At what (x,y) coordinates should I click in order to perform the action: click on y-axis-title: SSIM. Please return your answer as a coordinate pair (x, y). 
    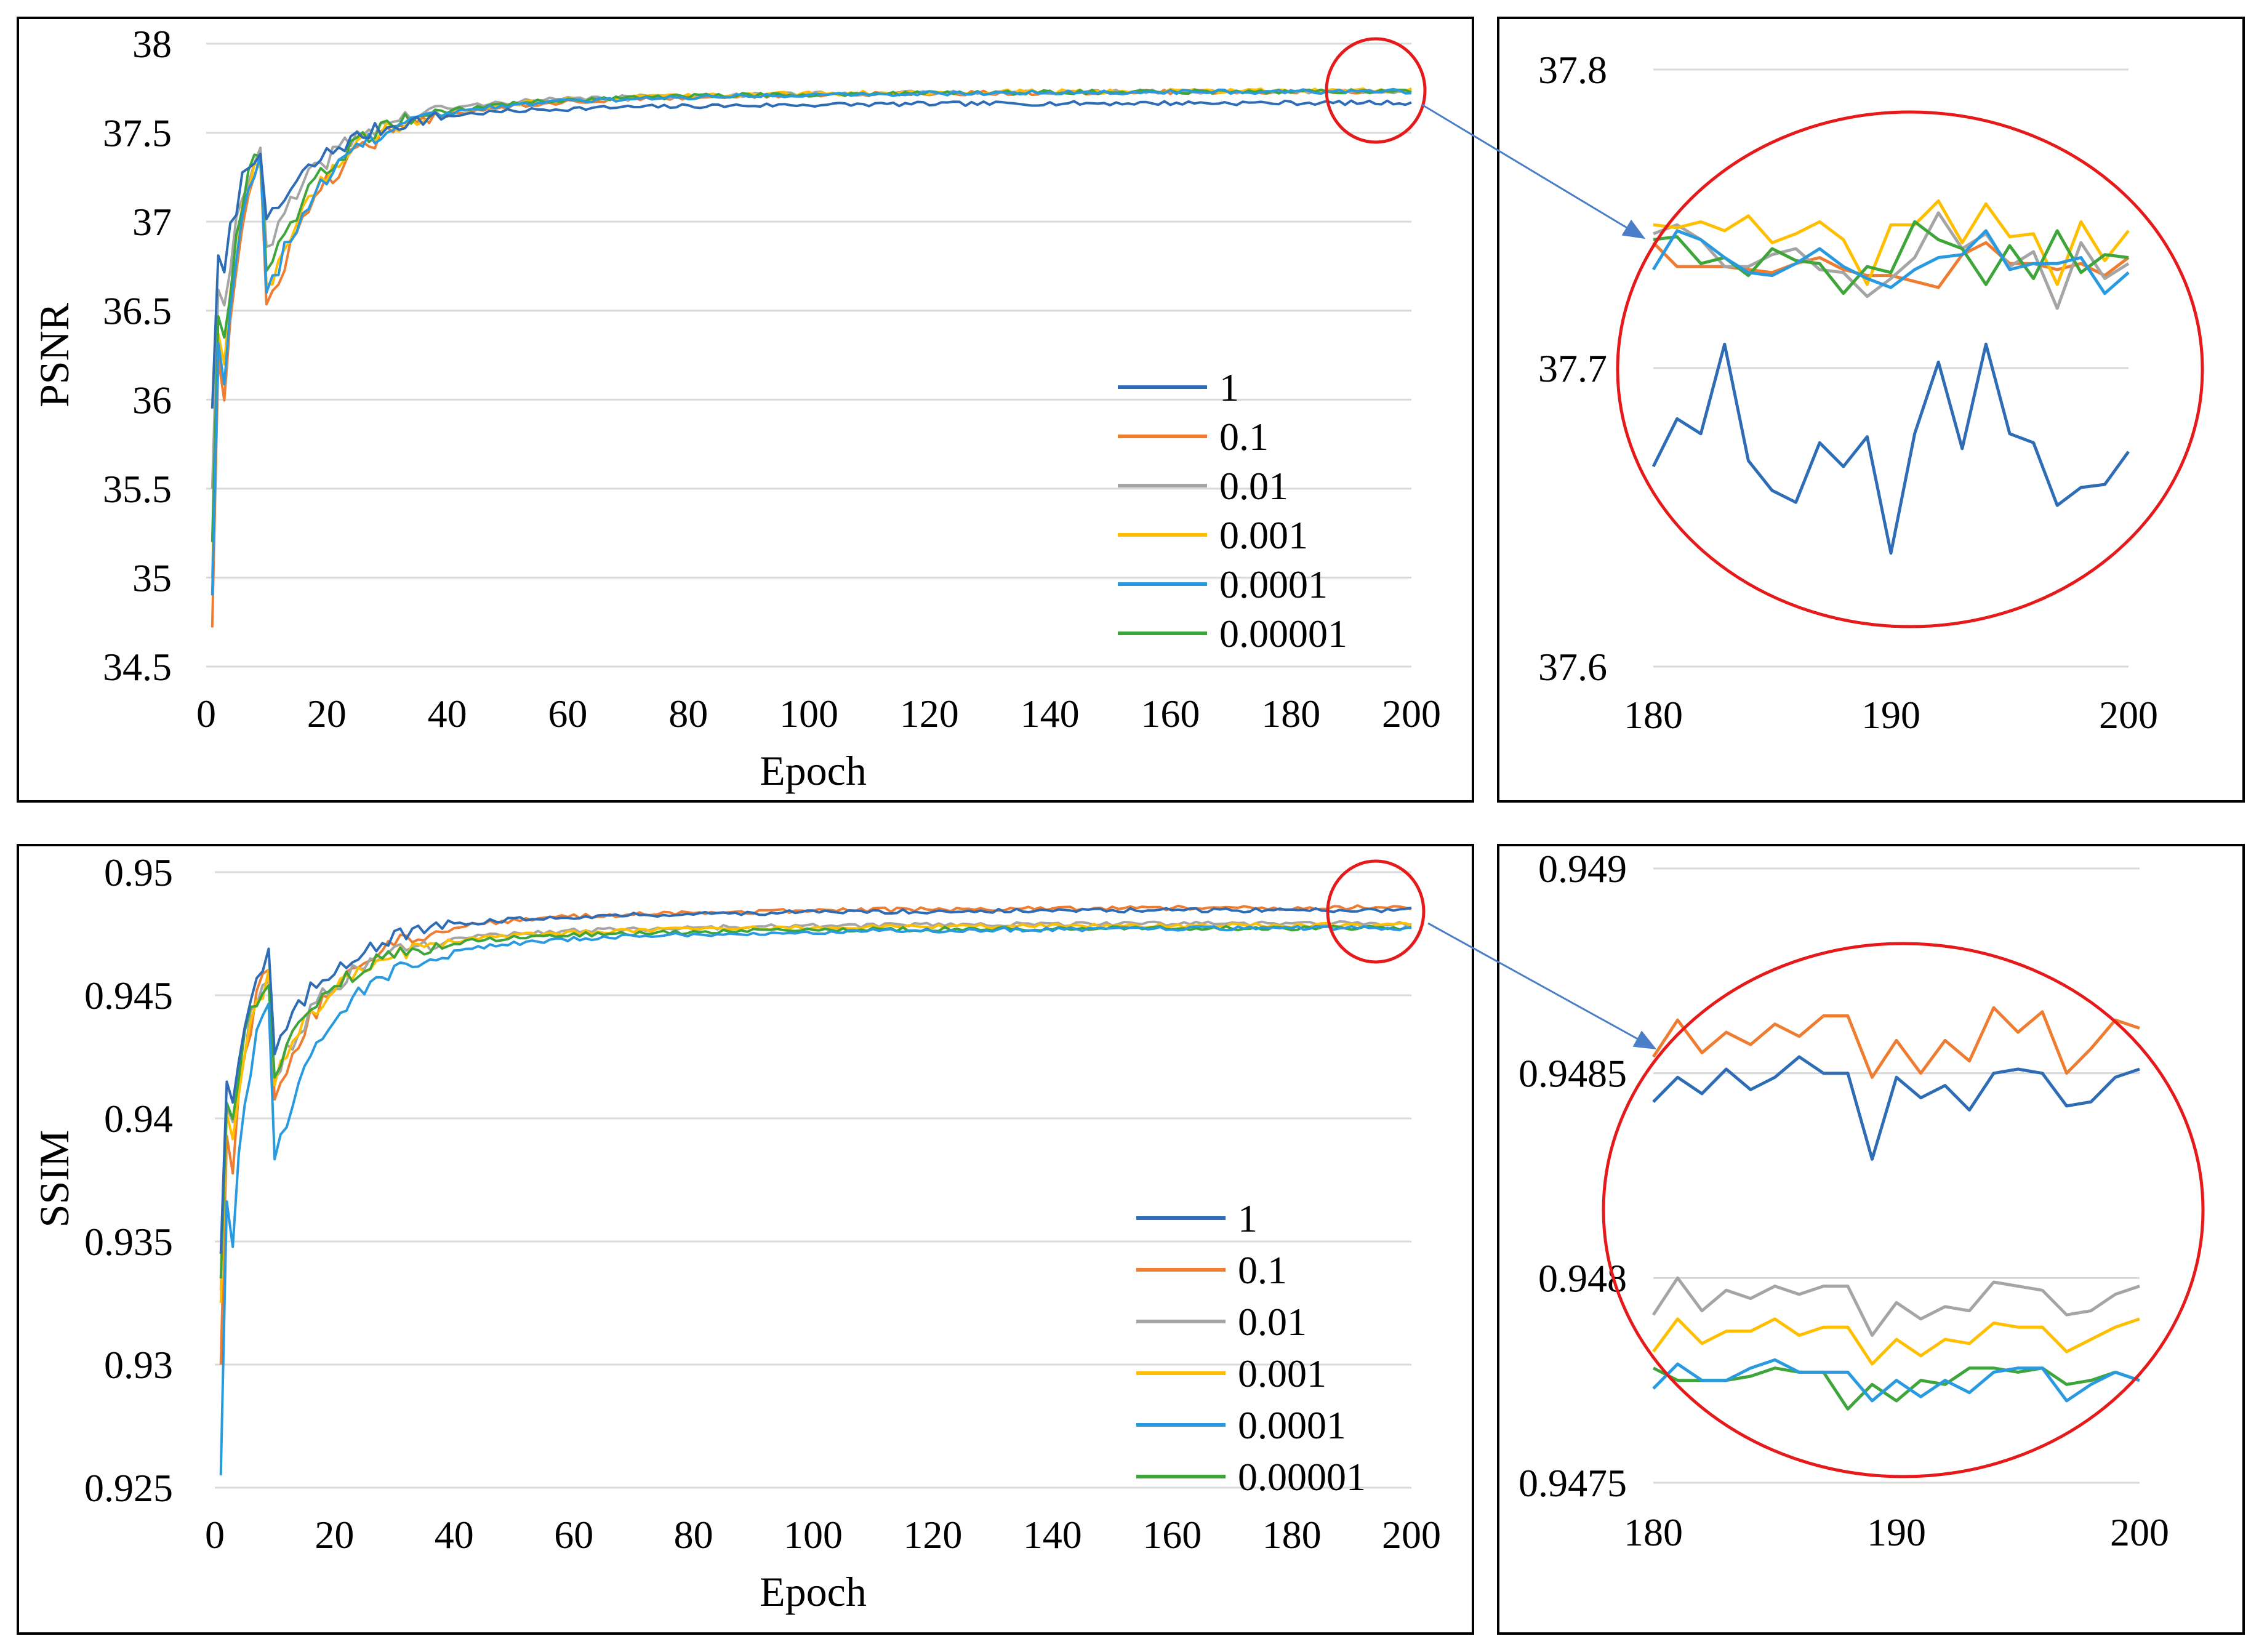
    Looking at the image, I should click on (54, 1179).